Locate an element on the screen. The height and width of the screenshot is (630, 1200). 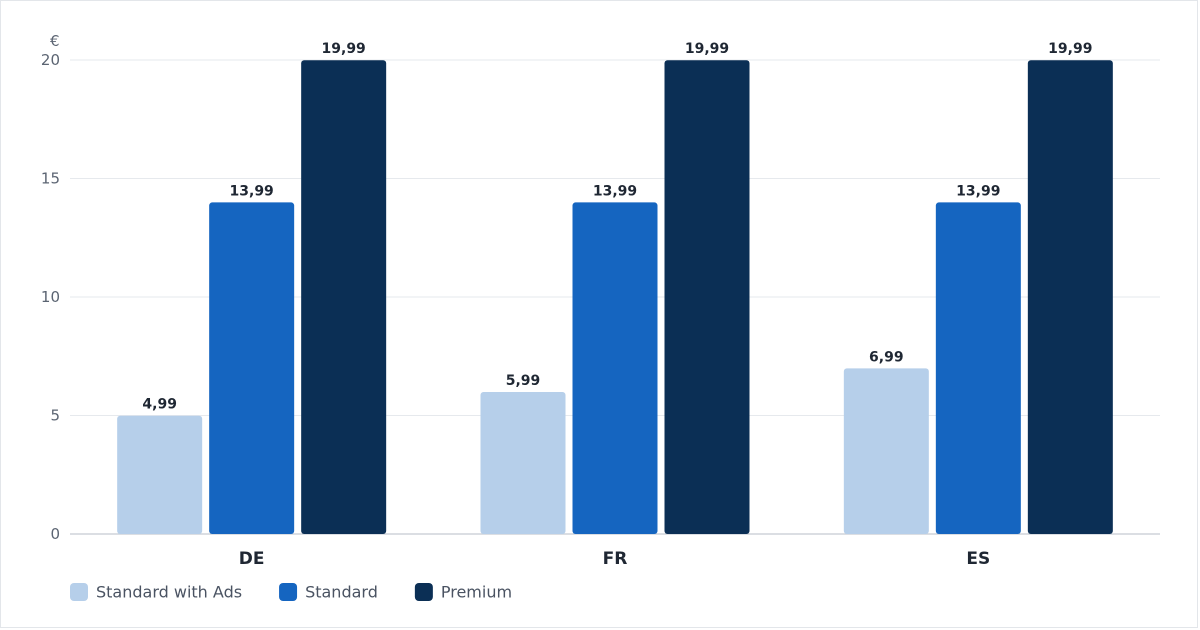
y-tick-labels: 0 5 10 15 20 is located at coordinates (50, 297).